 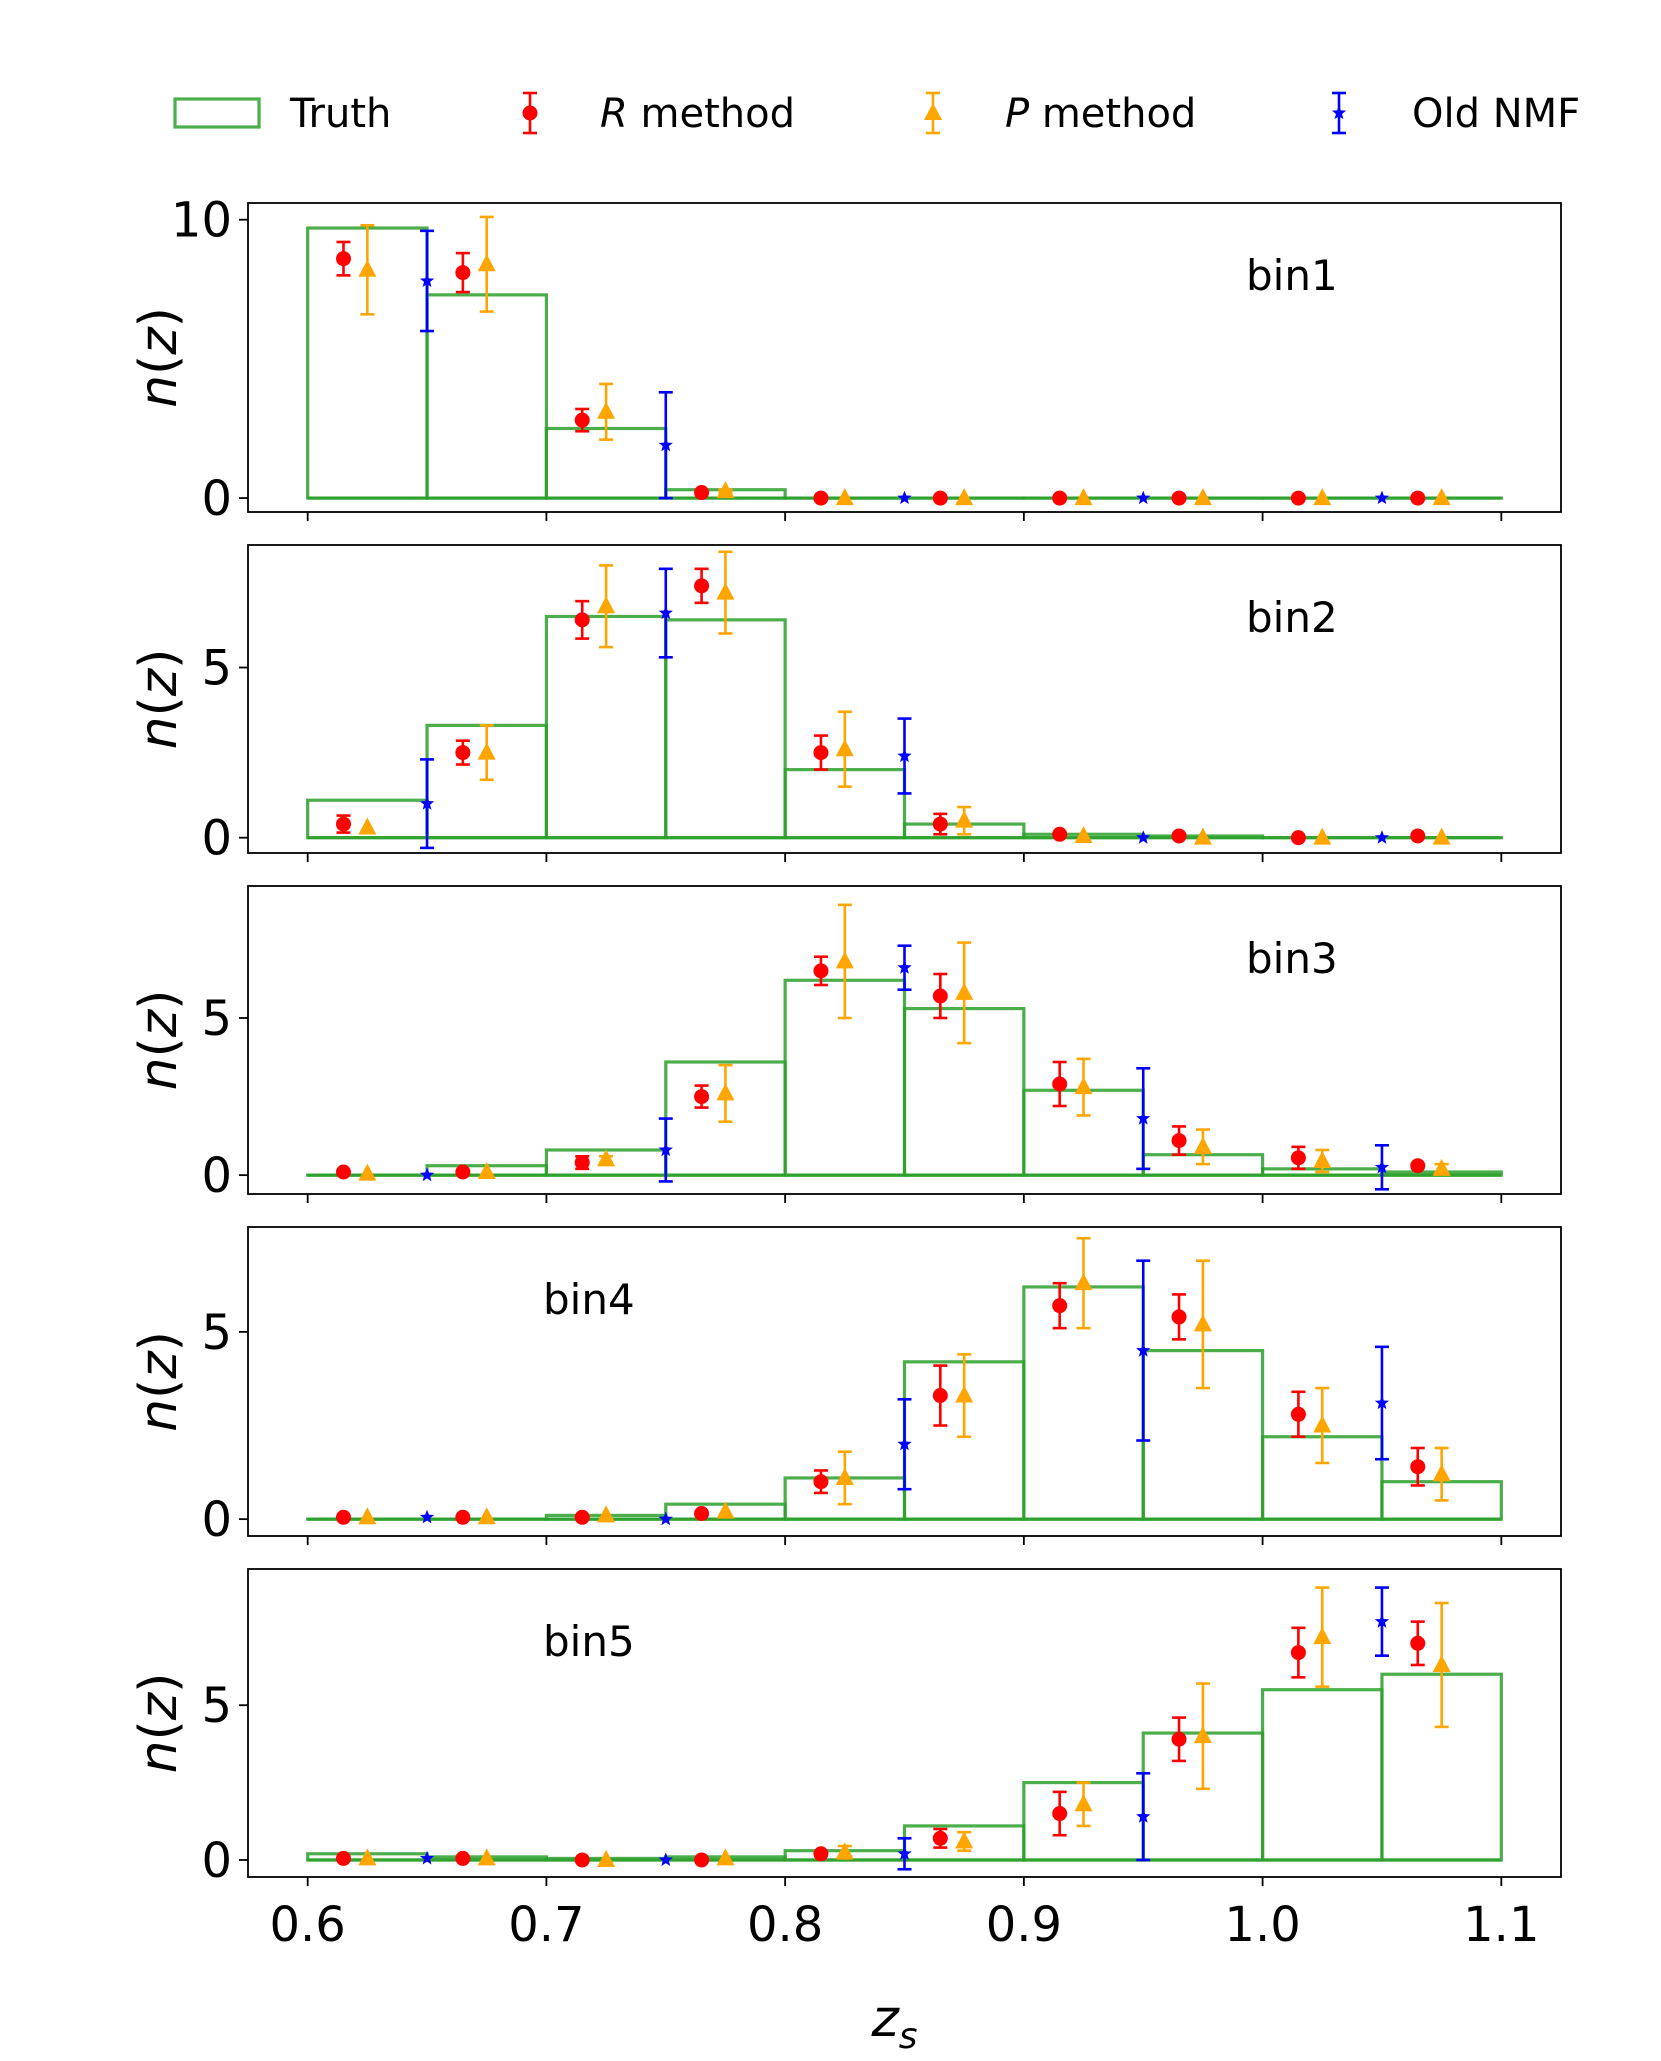 I want to click on legend-label: R method, so click(x=697, y=114).